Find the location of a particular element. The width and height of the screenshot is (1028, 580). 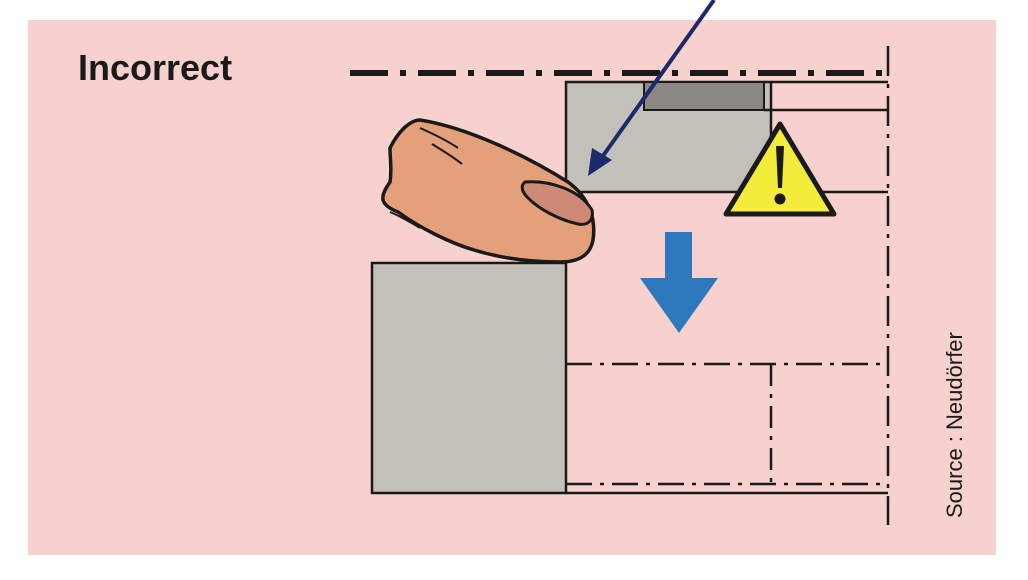

end-position-outline is located at coordinates (726, 424).